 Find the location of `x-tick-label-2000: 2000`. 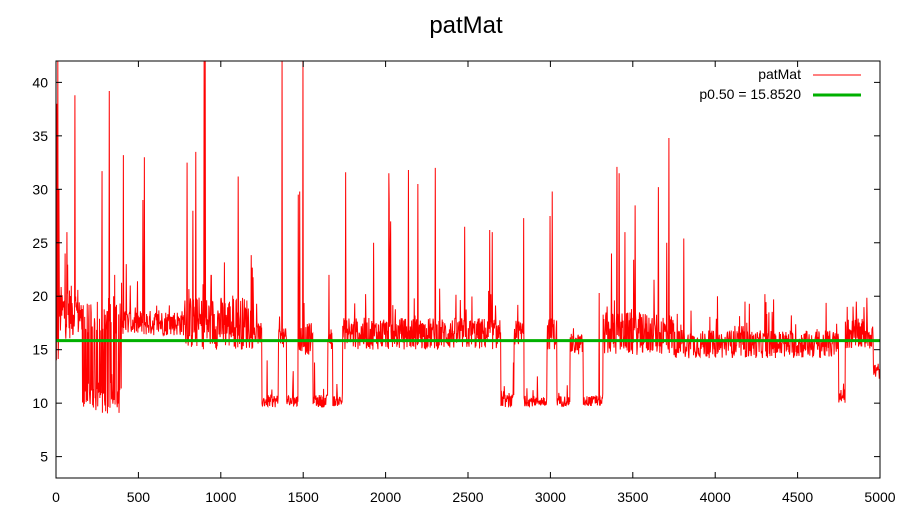

x-tick-label-2000: 2000 is located at coordinates (385, 497).